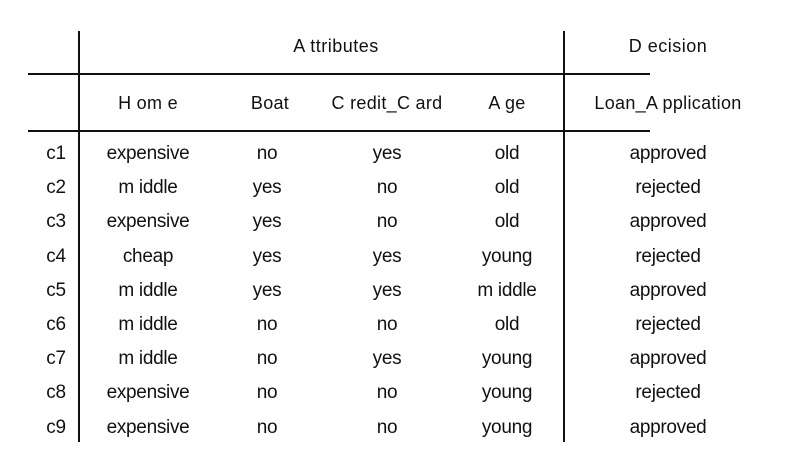  I want to click on row-id: c3, so click(56, 222).